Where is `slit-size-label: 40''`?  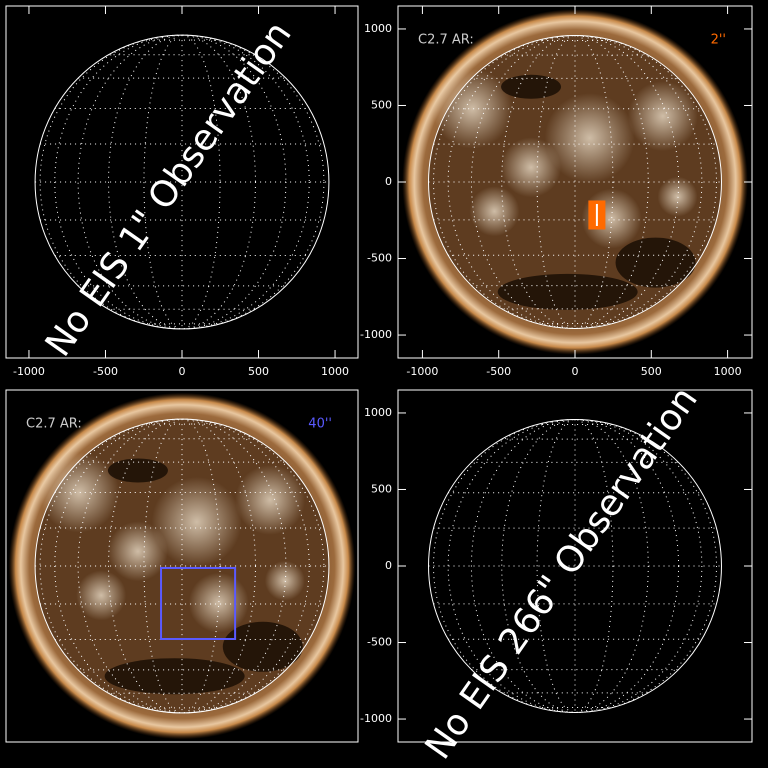 slit-size-label: 40'' is located at coordinates (320, 424).